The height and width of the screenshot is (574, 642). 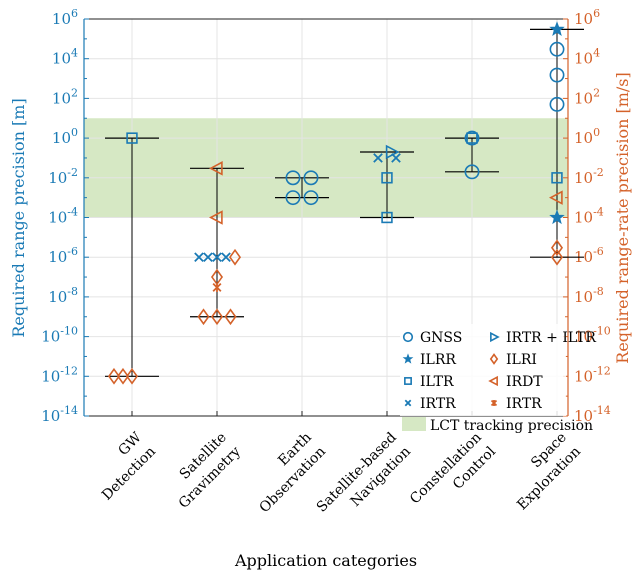 What do you see at coordinates (63, 255) in the screenshot?
I see `left-tick-label: 10⁻⁶` at bounding box center [63, 255].